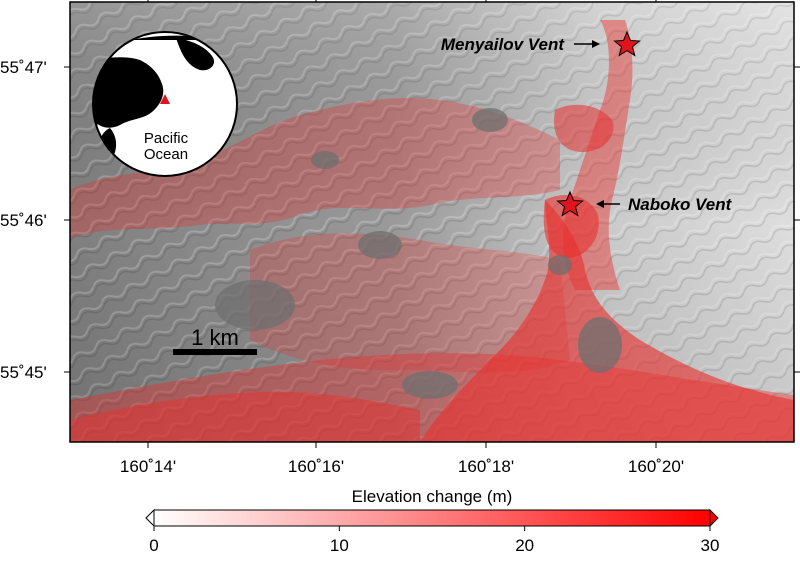  What do you see at coordinates (432, 518) in the screenshot?
I see `colorbar-gradient` at bounding box center [432, 518].